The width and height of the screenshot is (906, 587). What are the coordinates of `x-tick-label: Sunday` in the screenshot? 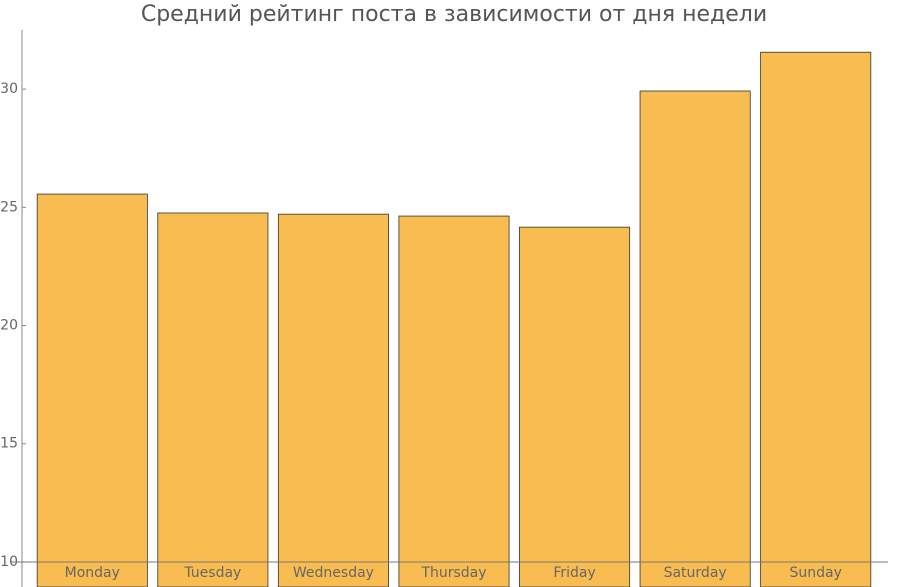 It's located at (816, 573).